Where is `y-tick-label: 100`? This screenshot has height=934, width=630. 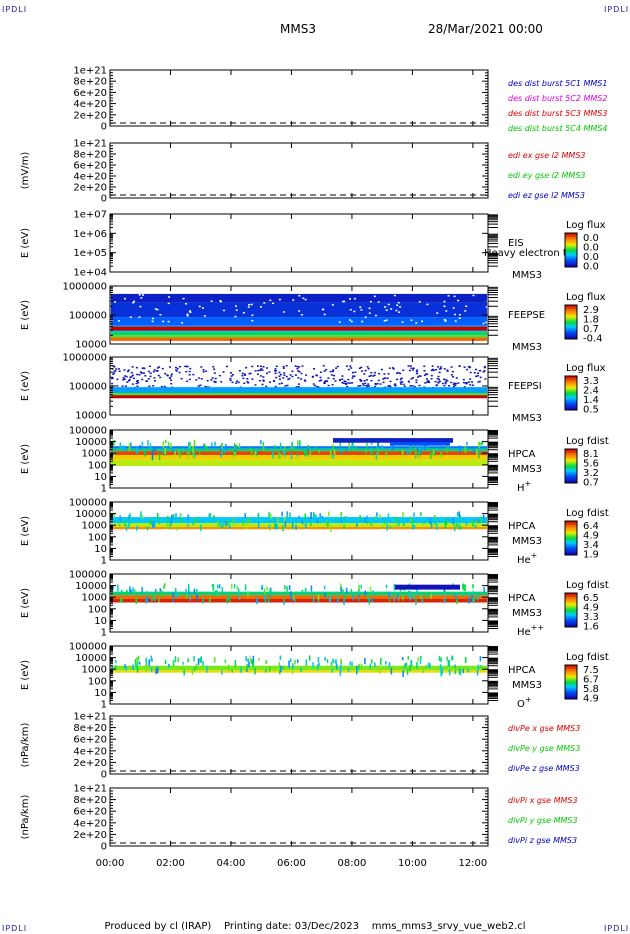 y-tick-label: 100 is located at coordinates (97, 465).